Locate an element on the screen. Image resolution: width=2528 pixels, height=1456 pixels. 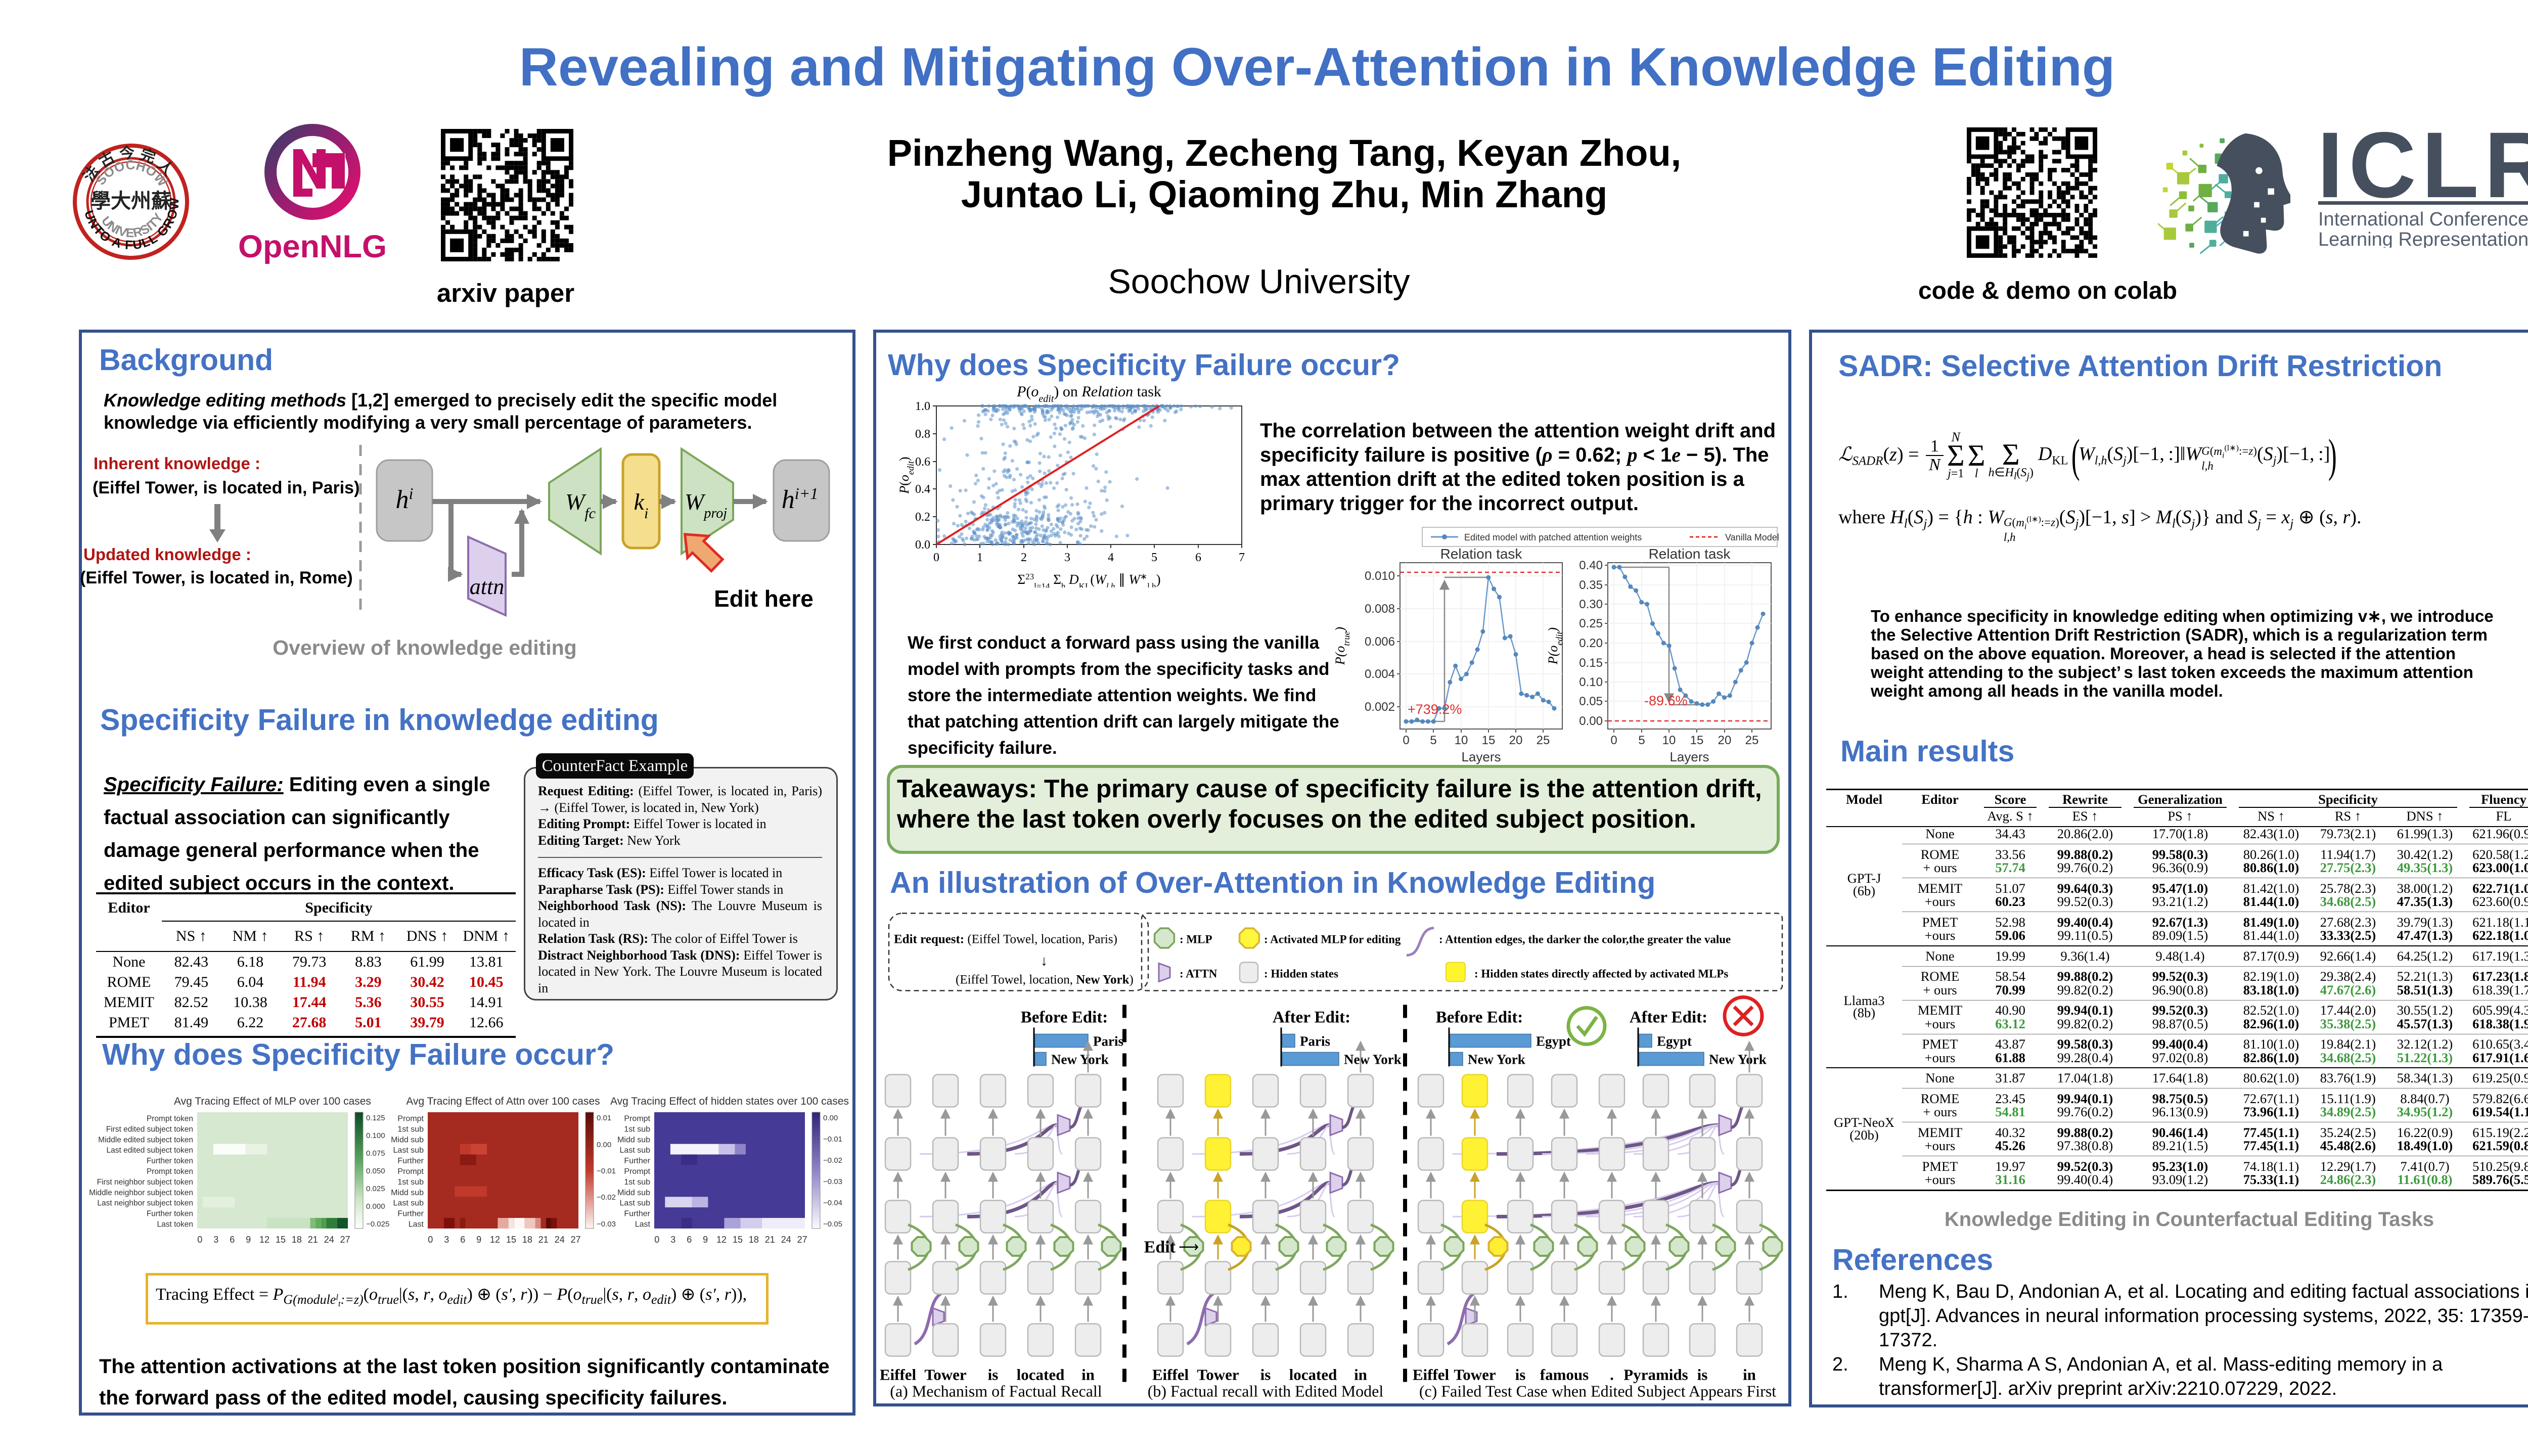
svg-text: Egypt is located at coordinates (1554, 1041).